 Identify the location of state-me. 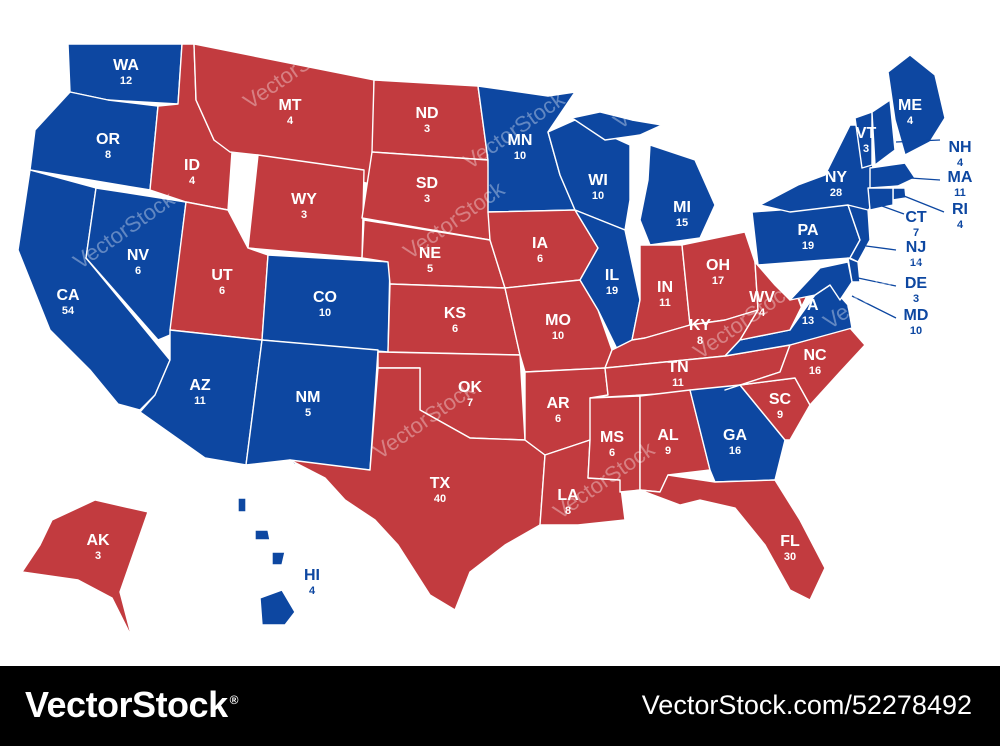
(916, 105).